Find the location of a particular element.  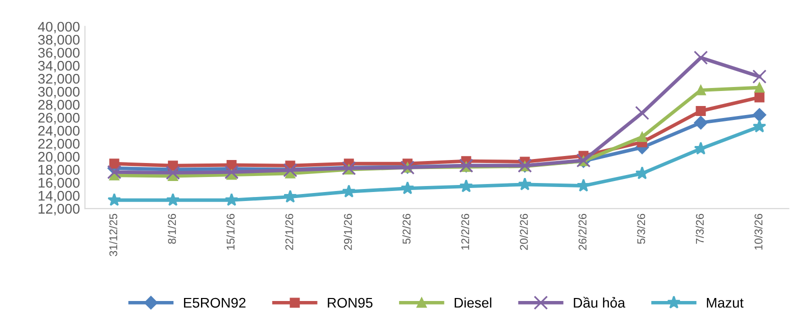

x-tick-label: 12/2/26 is located at coordinates (465, 232).